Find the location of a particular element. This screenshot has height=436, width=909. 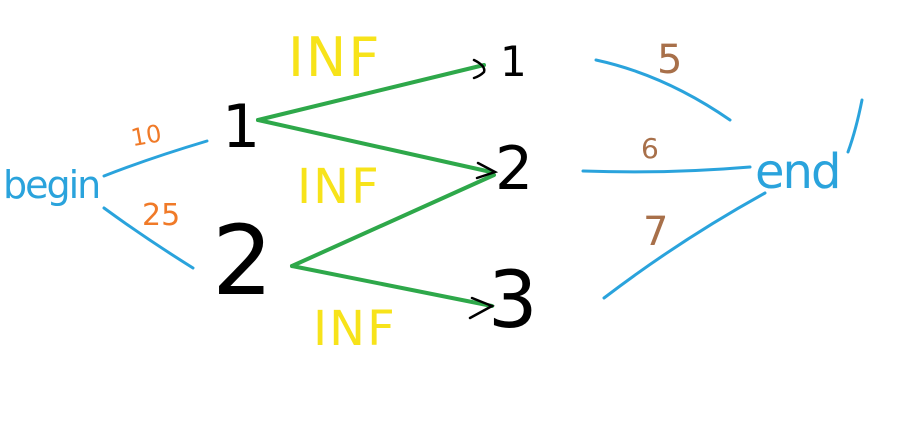

capacity-right-1-end: 5 is located at coordinates (669, 60).